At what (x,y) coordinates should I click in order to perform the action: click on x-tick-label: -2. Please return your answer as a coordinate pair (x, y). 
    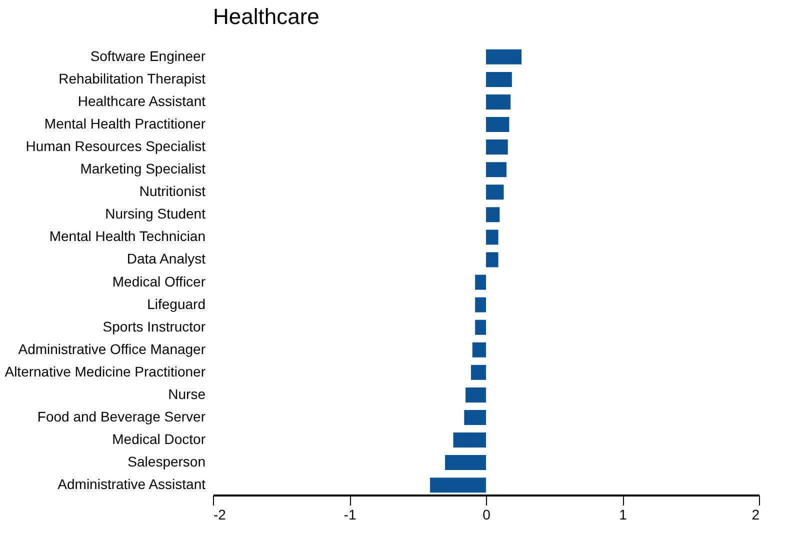
    Looking at the image, I should click on (220, 514).